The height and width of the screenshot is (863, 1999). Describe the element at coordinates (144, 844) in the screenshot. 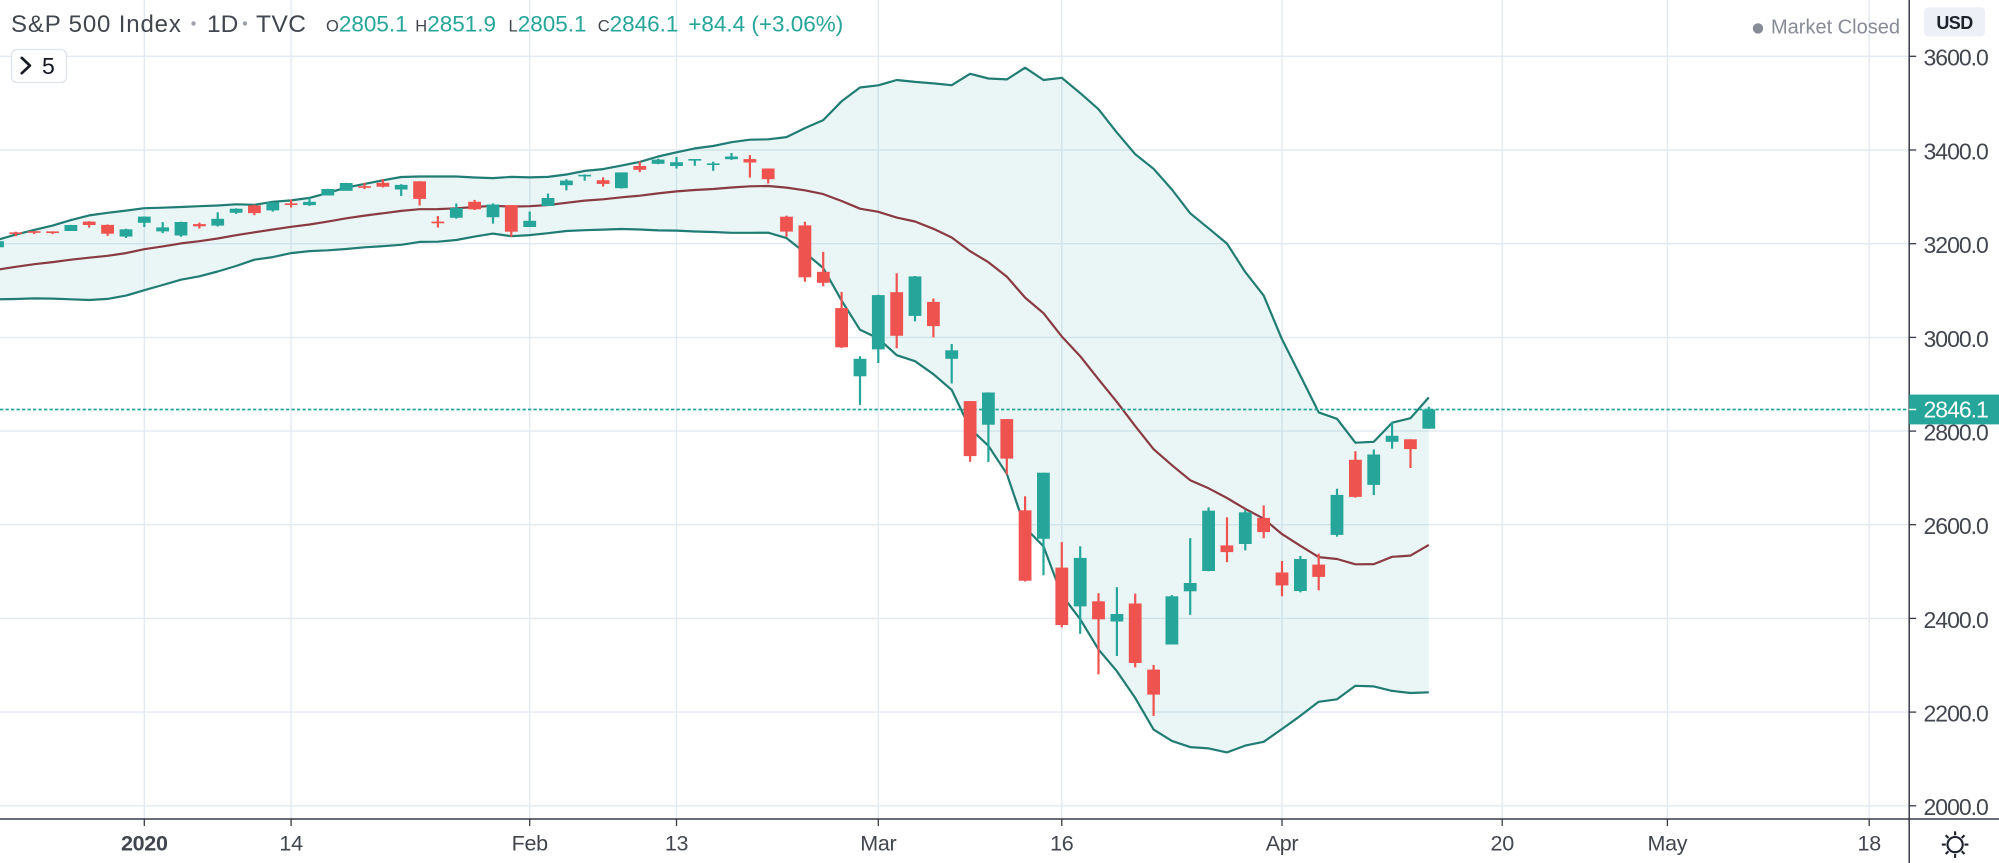

I see `svg-text: 2020` at that location.